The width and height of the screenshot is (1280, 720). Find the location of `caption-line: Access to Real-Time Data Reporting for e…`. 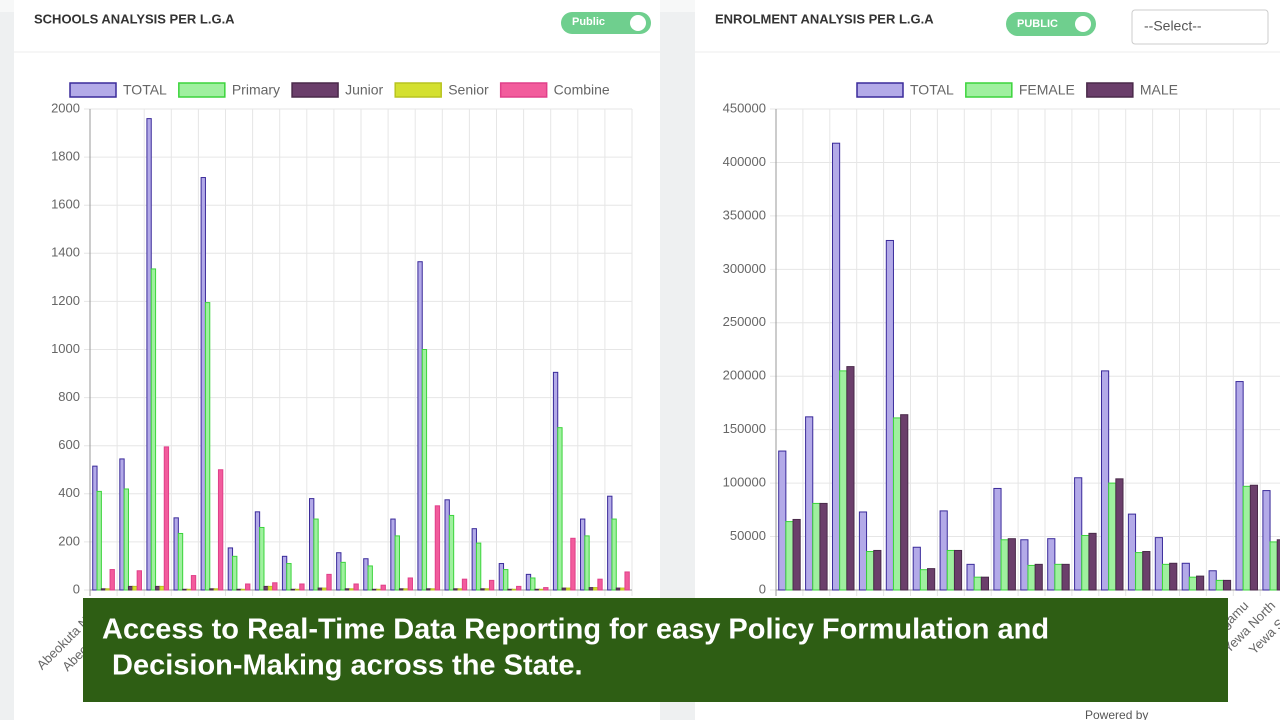

caption-line: Access to Real-Time Data Reporting for e… is located at coordinates (575, 630).